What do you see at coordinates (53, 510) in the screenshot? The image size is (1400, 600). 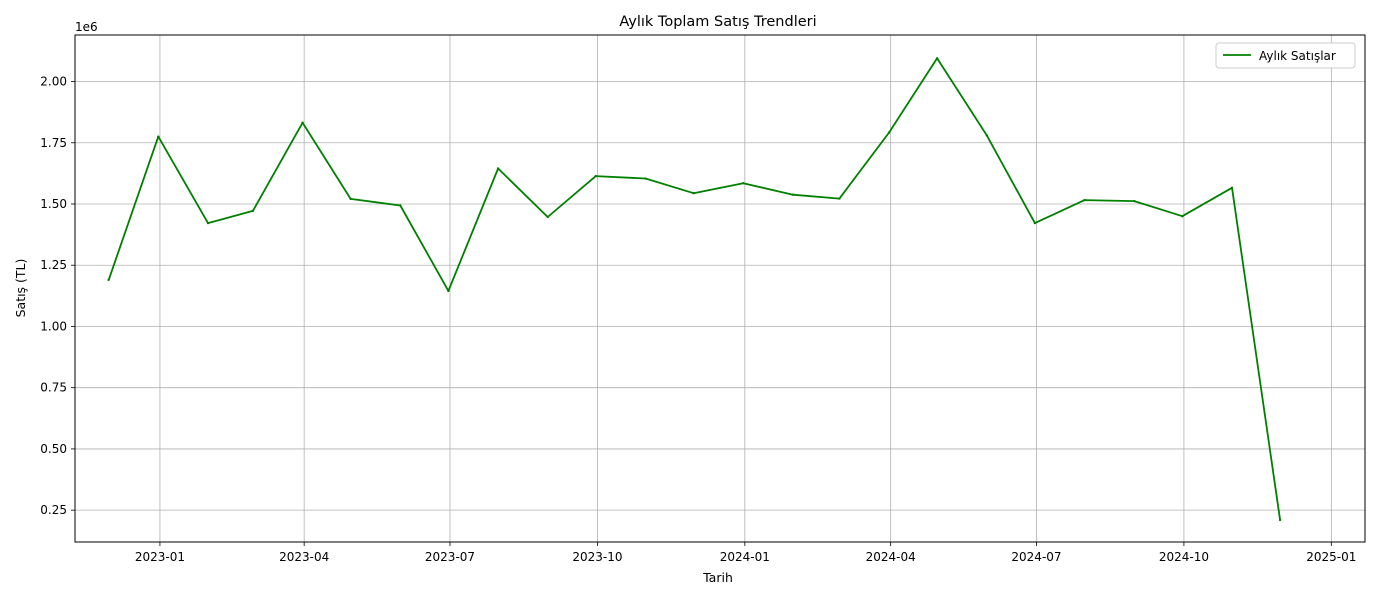 I see `y-tick-label: 0.25` at bounding box center [53, 510].